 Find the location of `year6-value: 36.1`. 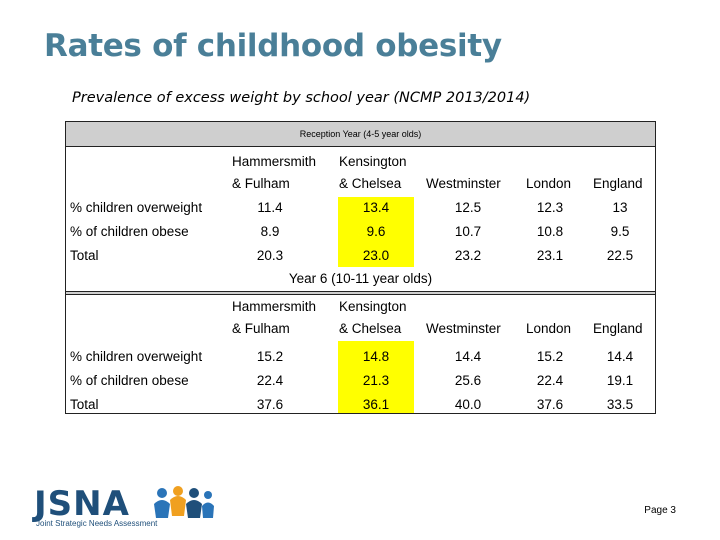

year6-value: 36.1 is located at coordinates (376, 404).